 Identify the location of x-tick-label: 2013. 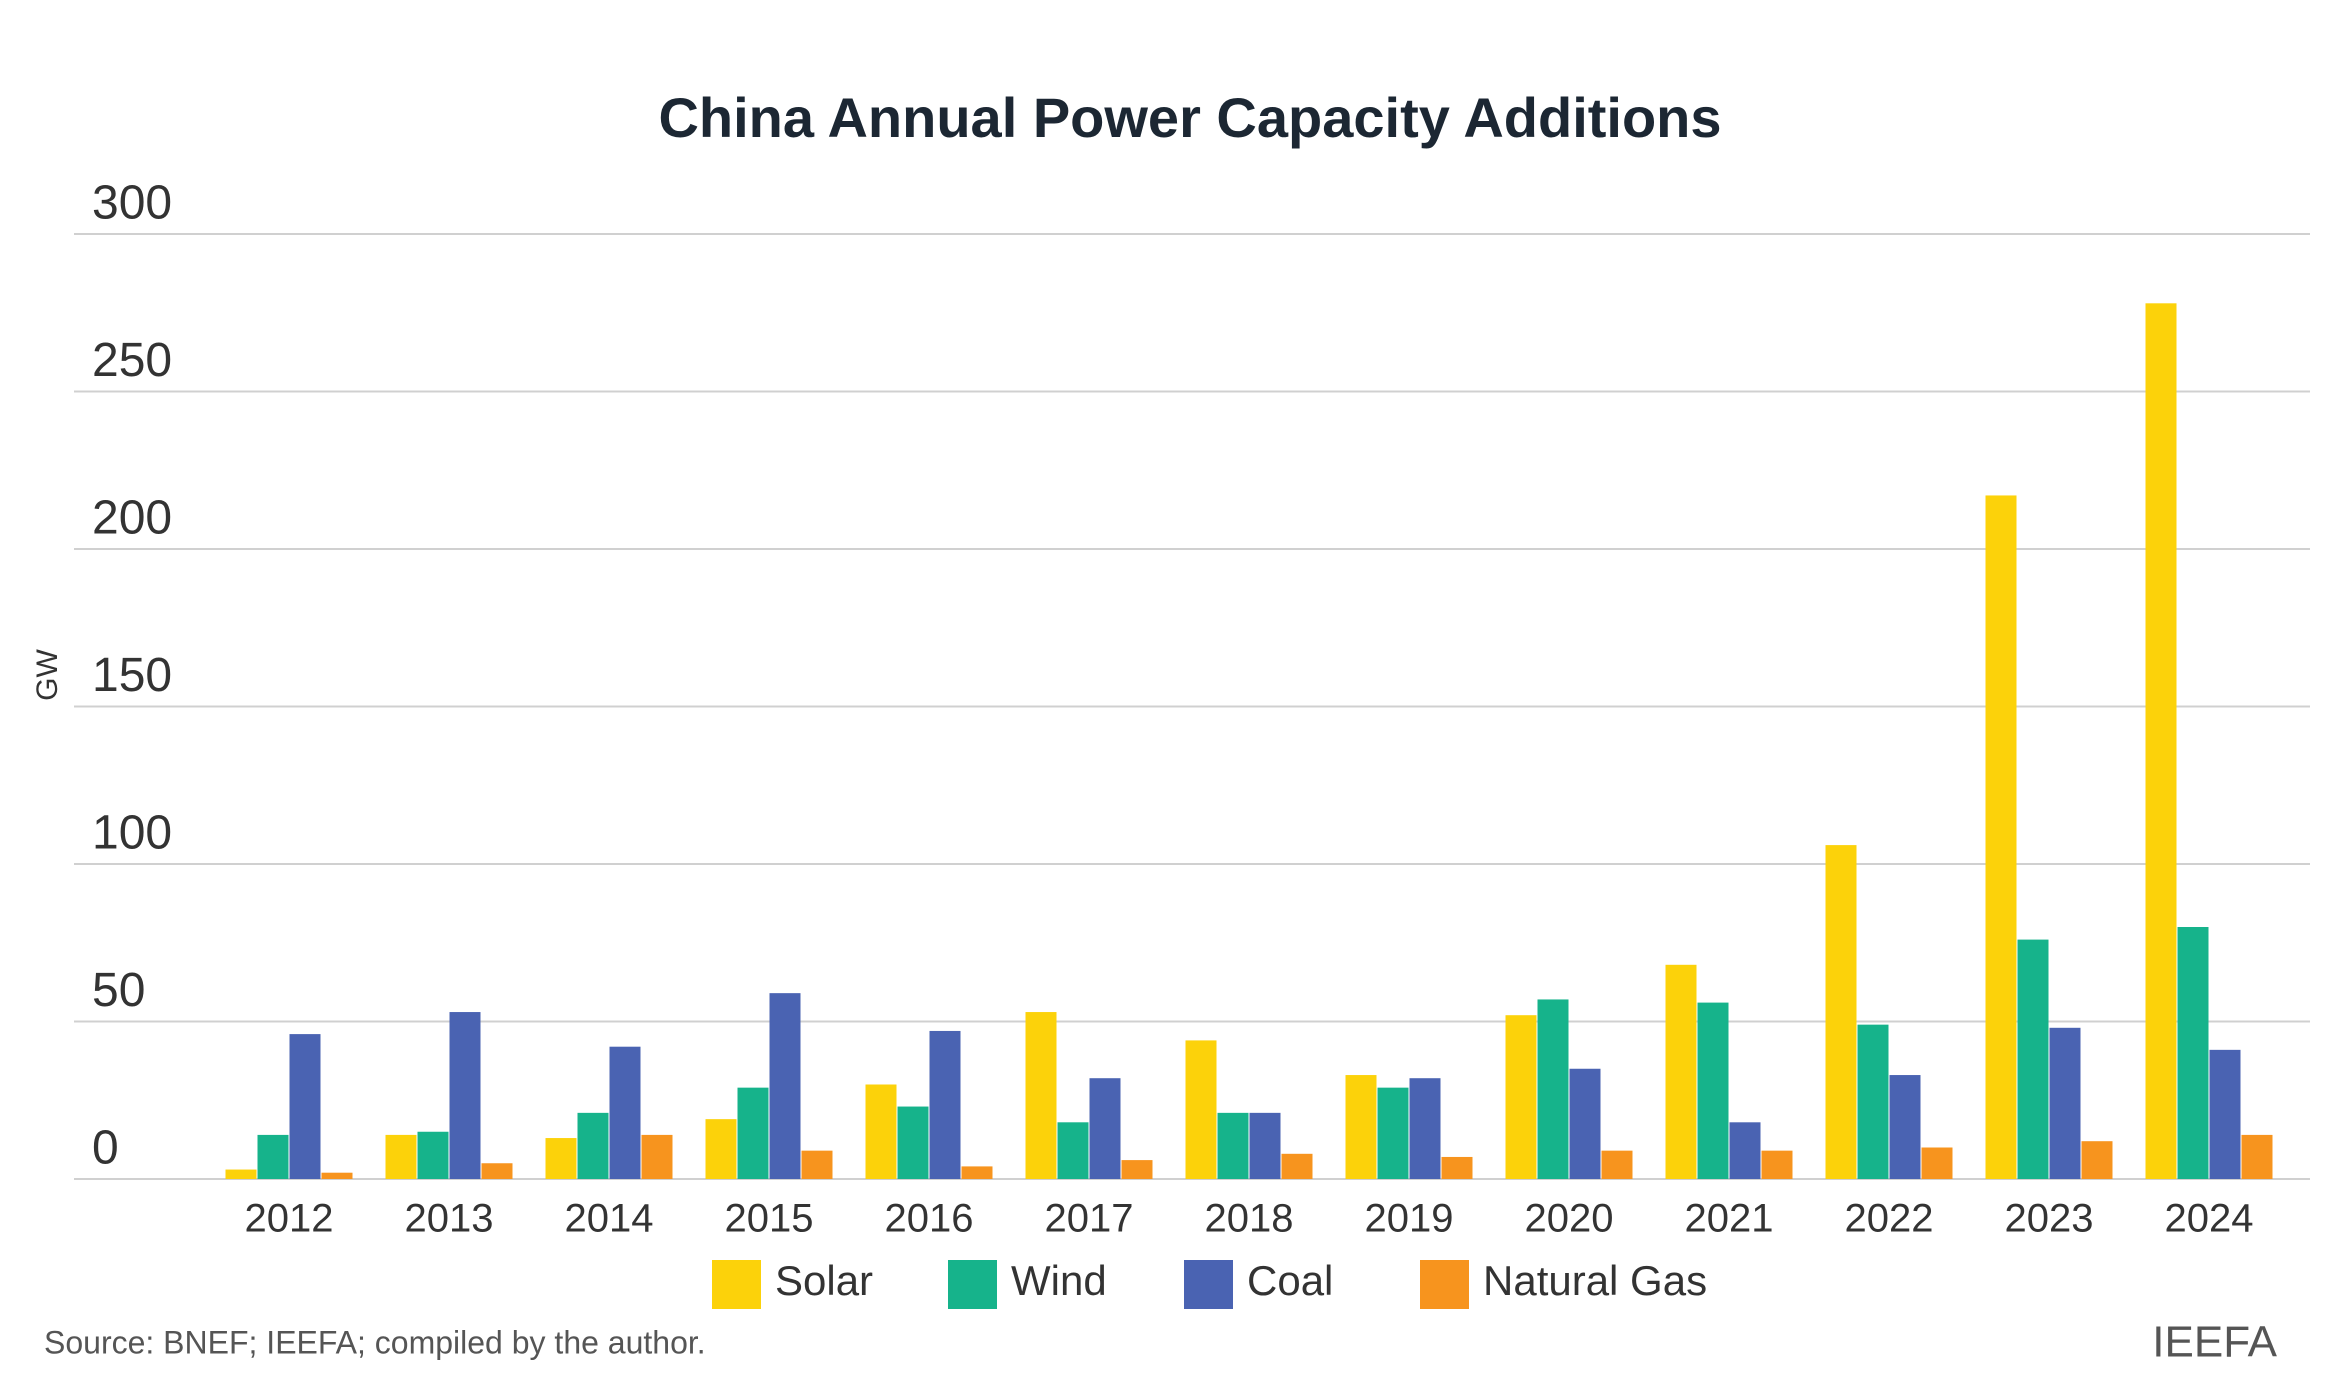
(449, 1219).